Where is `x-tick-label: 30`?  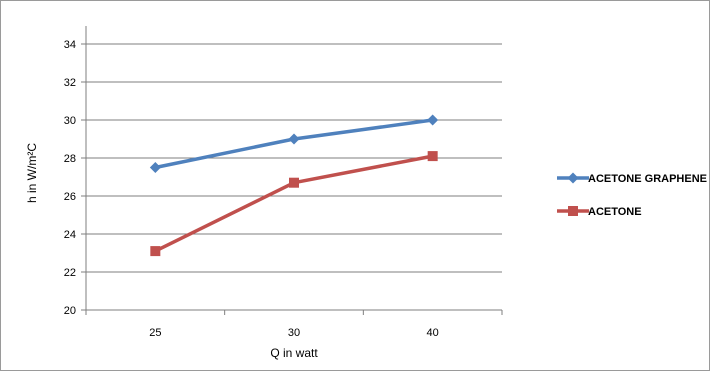
x-tick-label: 30 is located at coordinates (294, 333).